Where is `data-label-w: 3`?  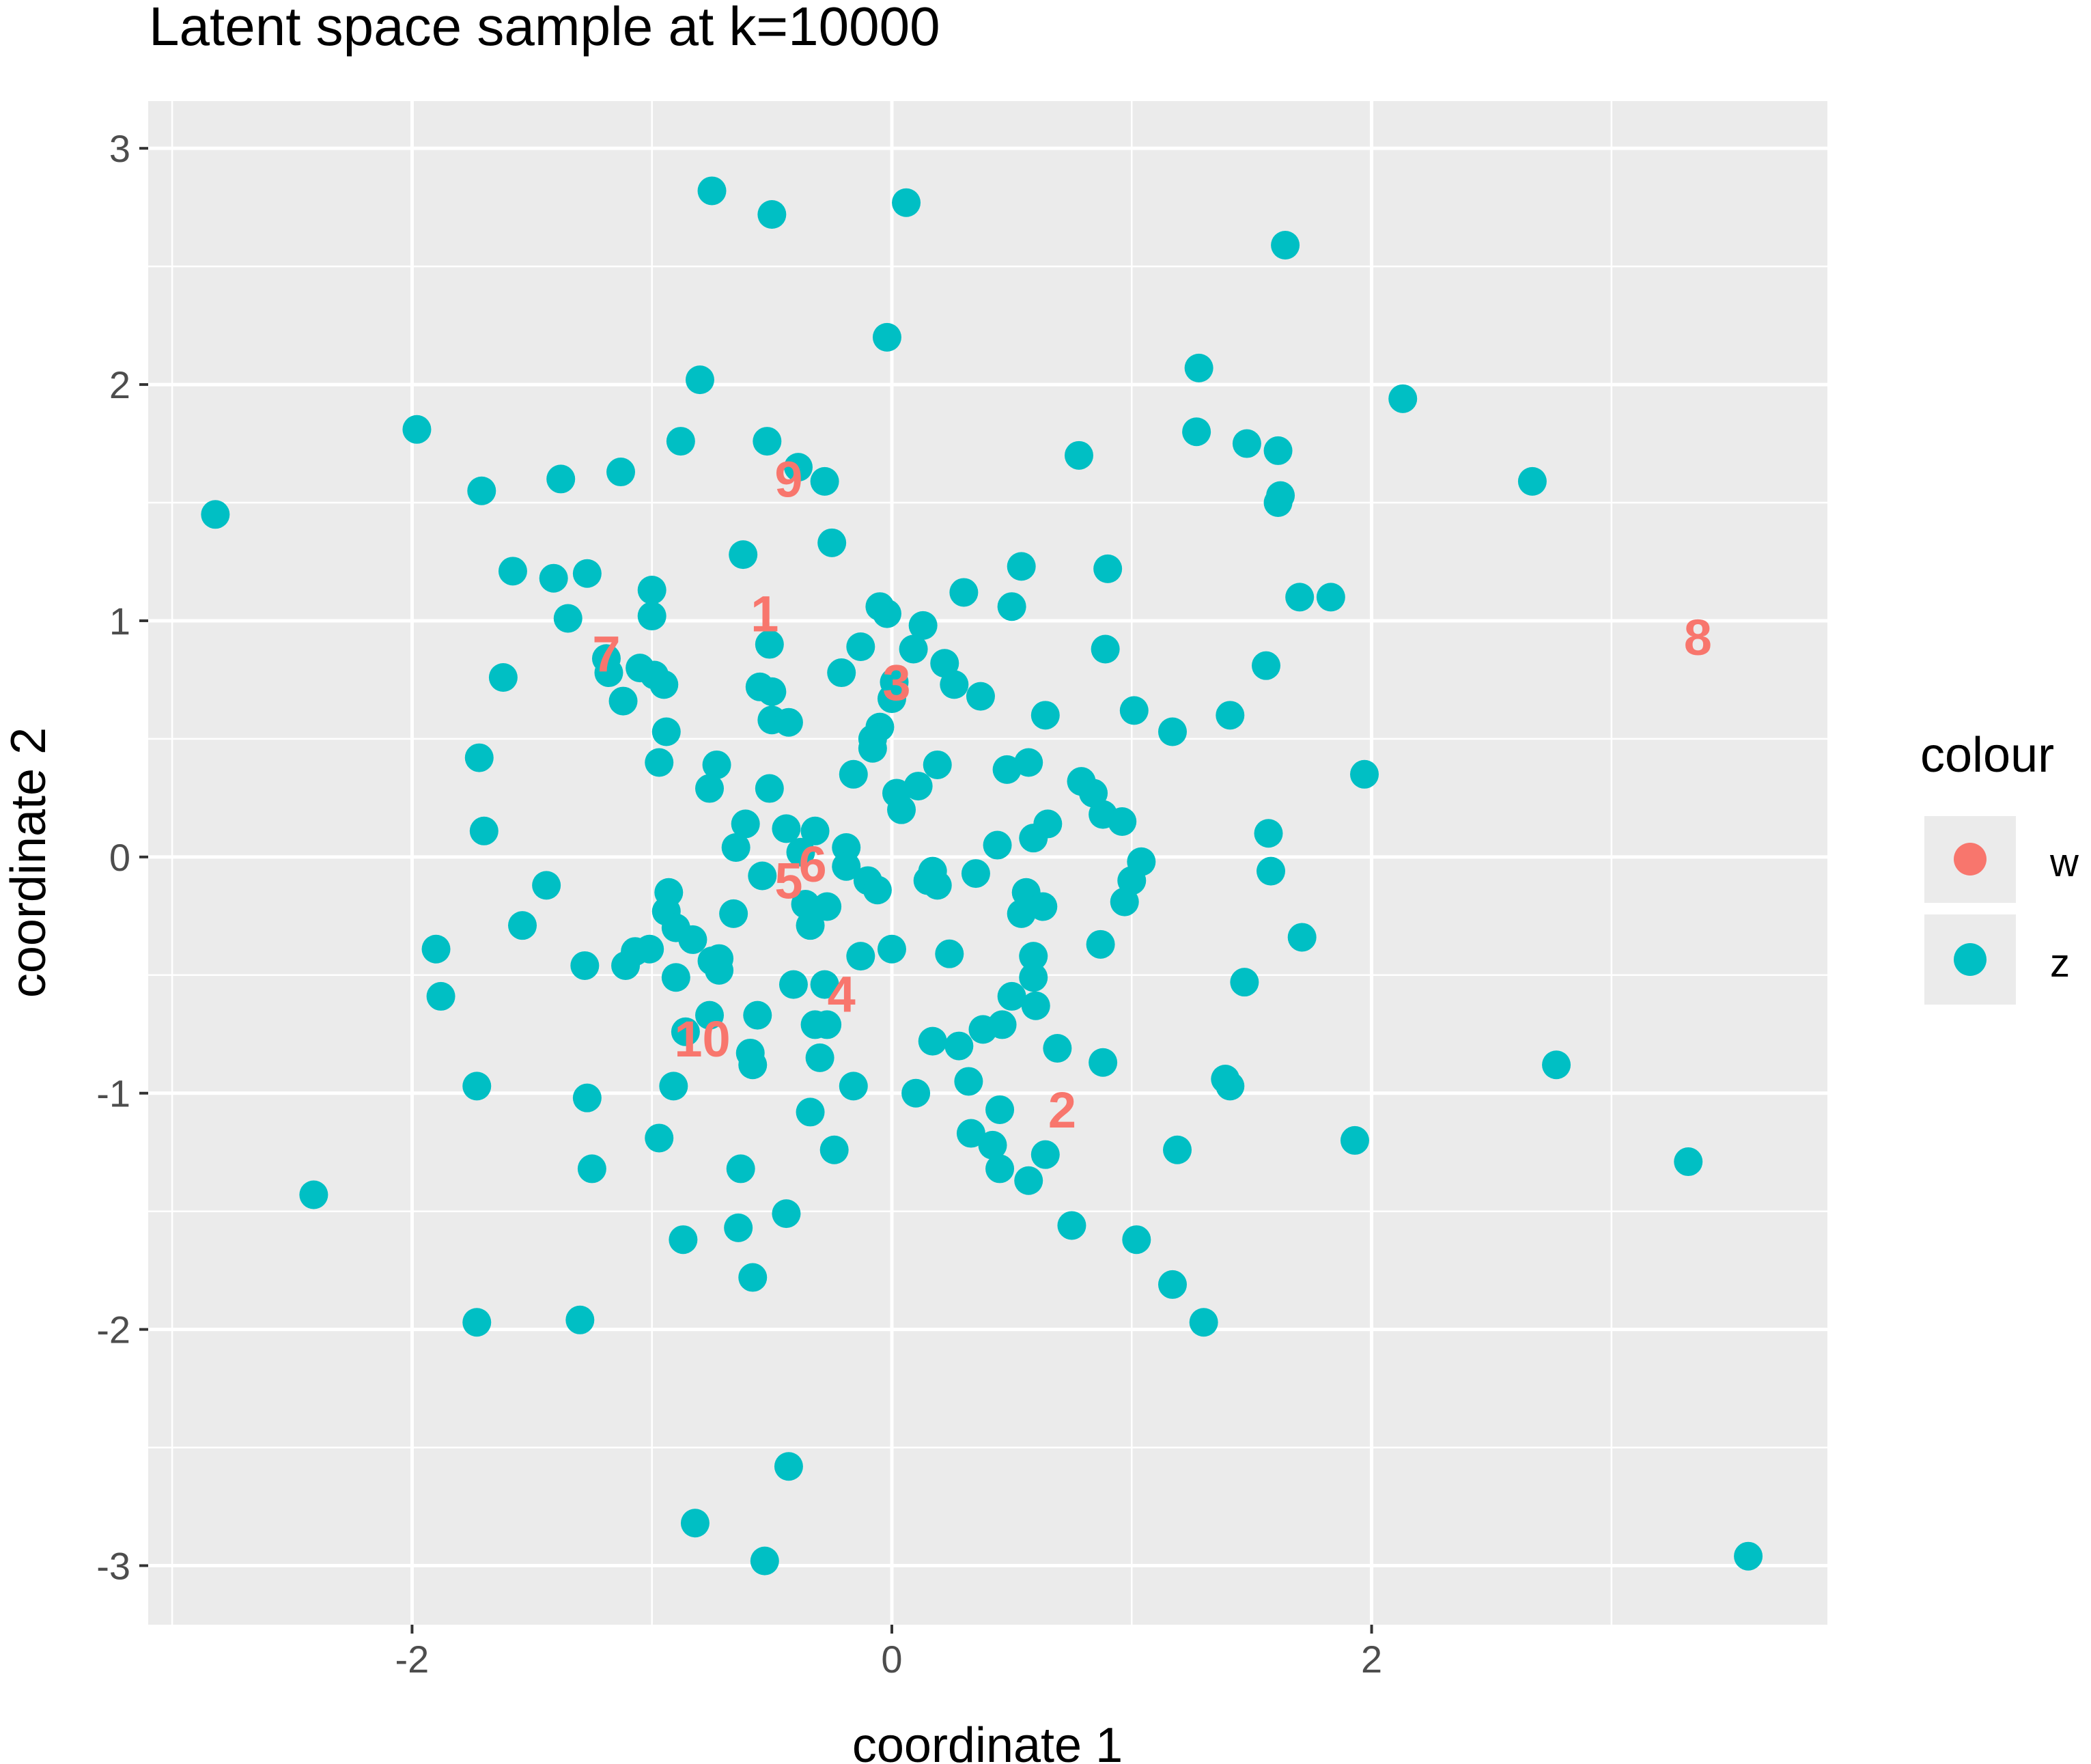 data-label-w: 3 is located at coordinates (896, 682).